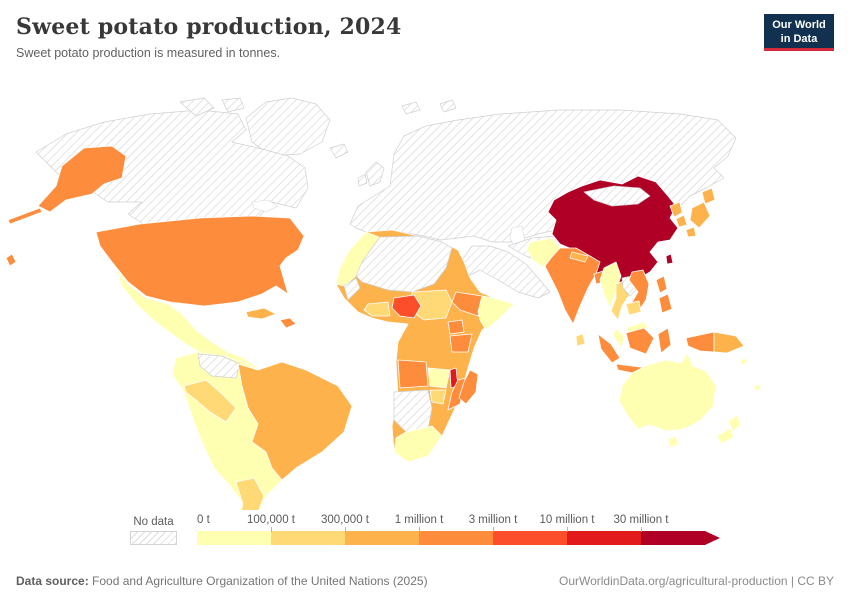 This screenshot has width=850, height=600. What do you see at coordinates (375, 174) in the screenshot?
I see `country-united-kingdom` at bounding box center [375, 174].